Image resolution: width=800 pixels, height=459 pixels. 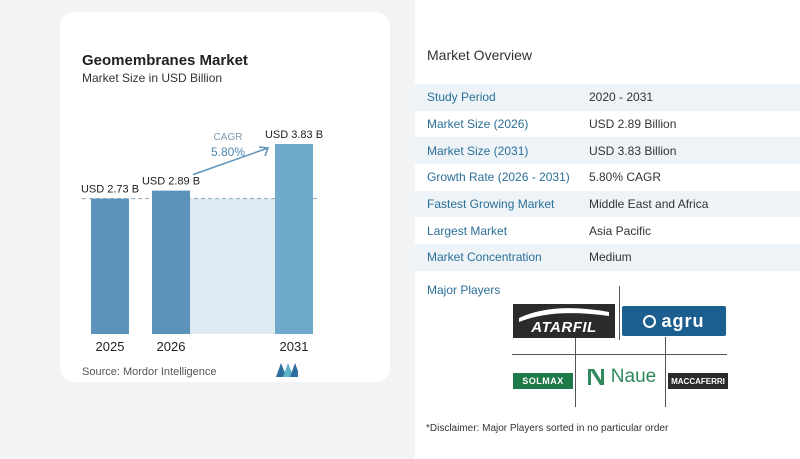 I want to click on bar-value-label: USD 3.83 B, so click(x=294, y=135).